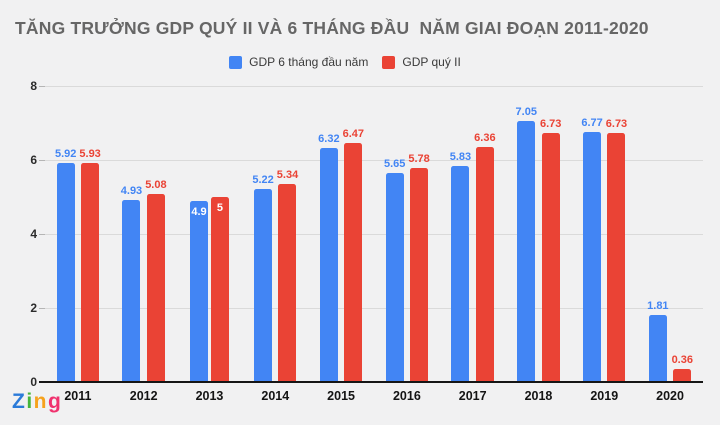 Image resolution: width=720 pixels, height=425 pixels. What do you see at coordinates (156, 185) in the screenshot?
I see `bar-value-label-2012-s1: 5.08` at bounding box center [156, 185].